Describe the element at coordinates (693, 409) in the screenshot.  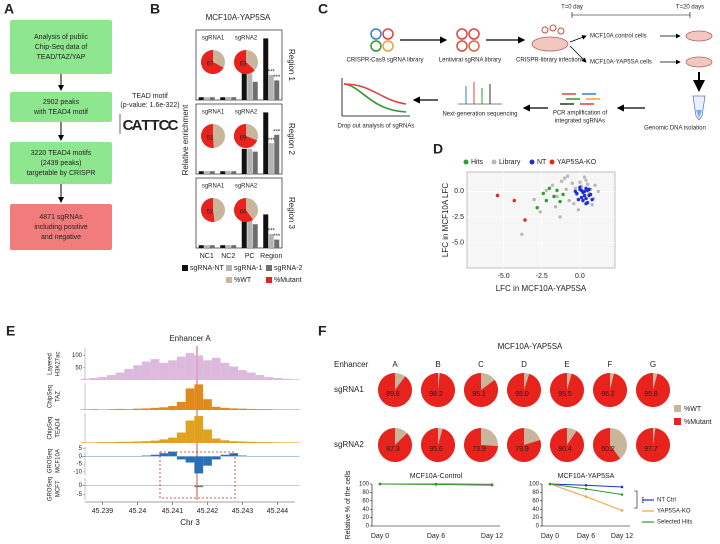
I see `legend-label: %WT` at that location.